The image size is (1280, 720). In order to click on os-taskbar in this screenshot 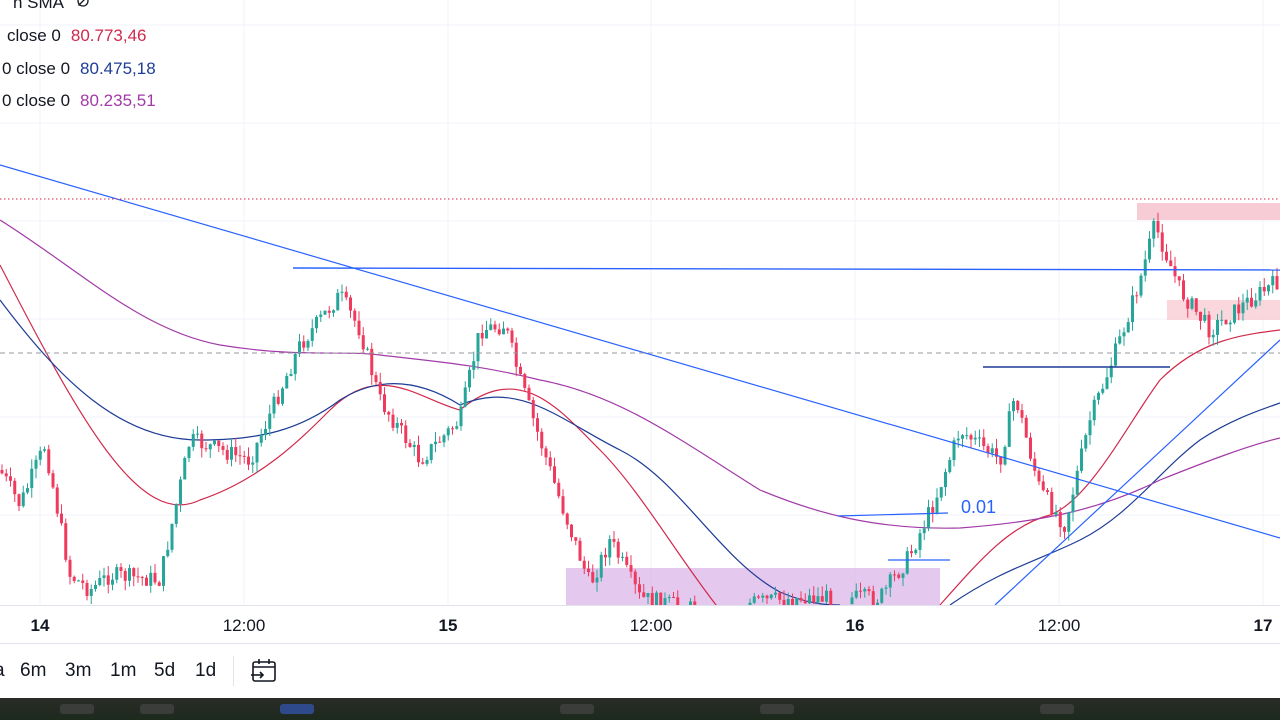, I will do `click(640, 709)`.